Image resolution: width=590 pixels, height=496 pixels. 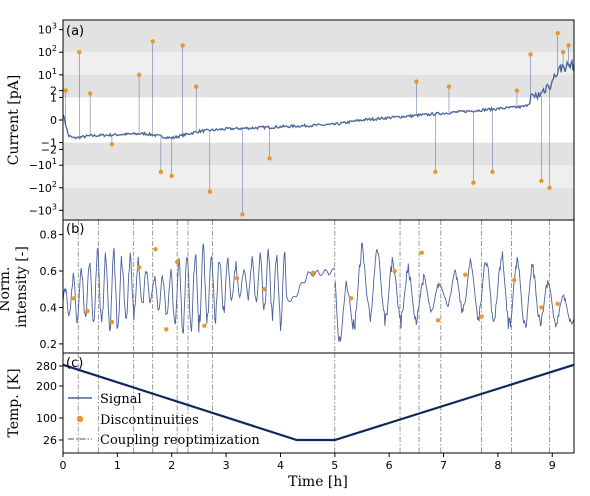 I want to click on xaxis-tick-label: 9, so click(x=552, y=465).